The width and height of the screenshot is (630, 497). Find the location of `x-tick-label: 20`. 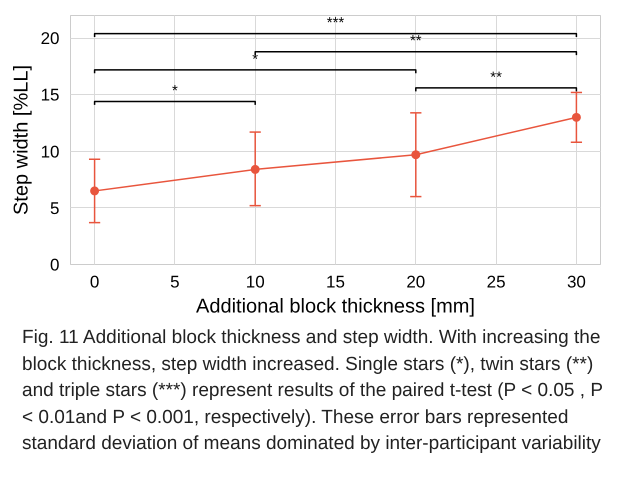

x-tick-label: 20 is located at coordinates (416, 282).